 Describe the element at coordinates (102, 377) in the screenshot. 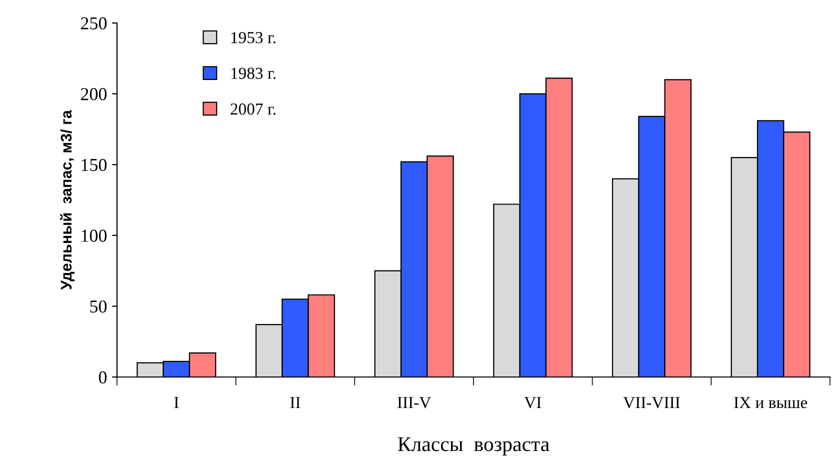

I see `y-tick-label: 0` at that location.